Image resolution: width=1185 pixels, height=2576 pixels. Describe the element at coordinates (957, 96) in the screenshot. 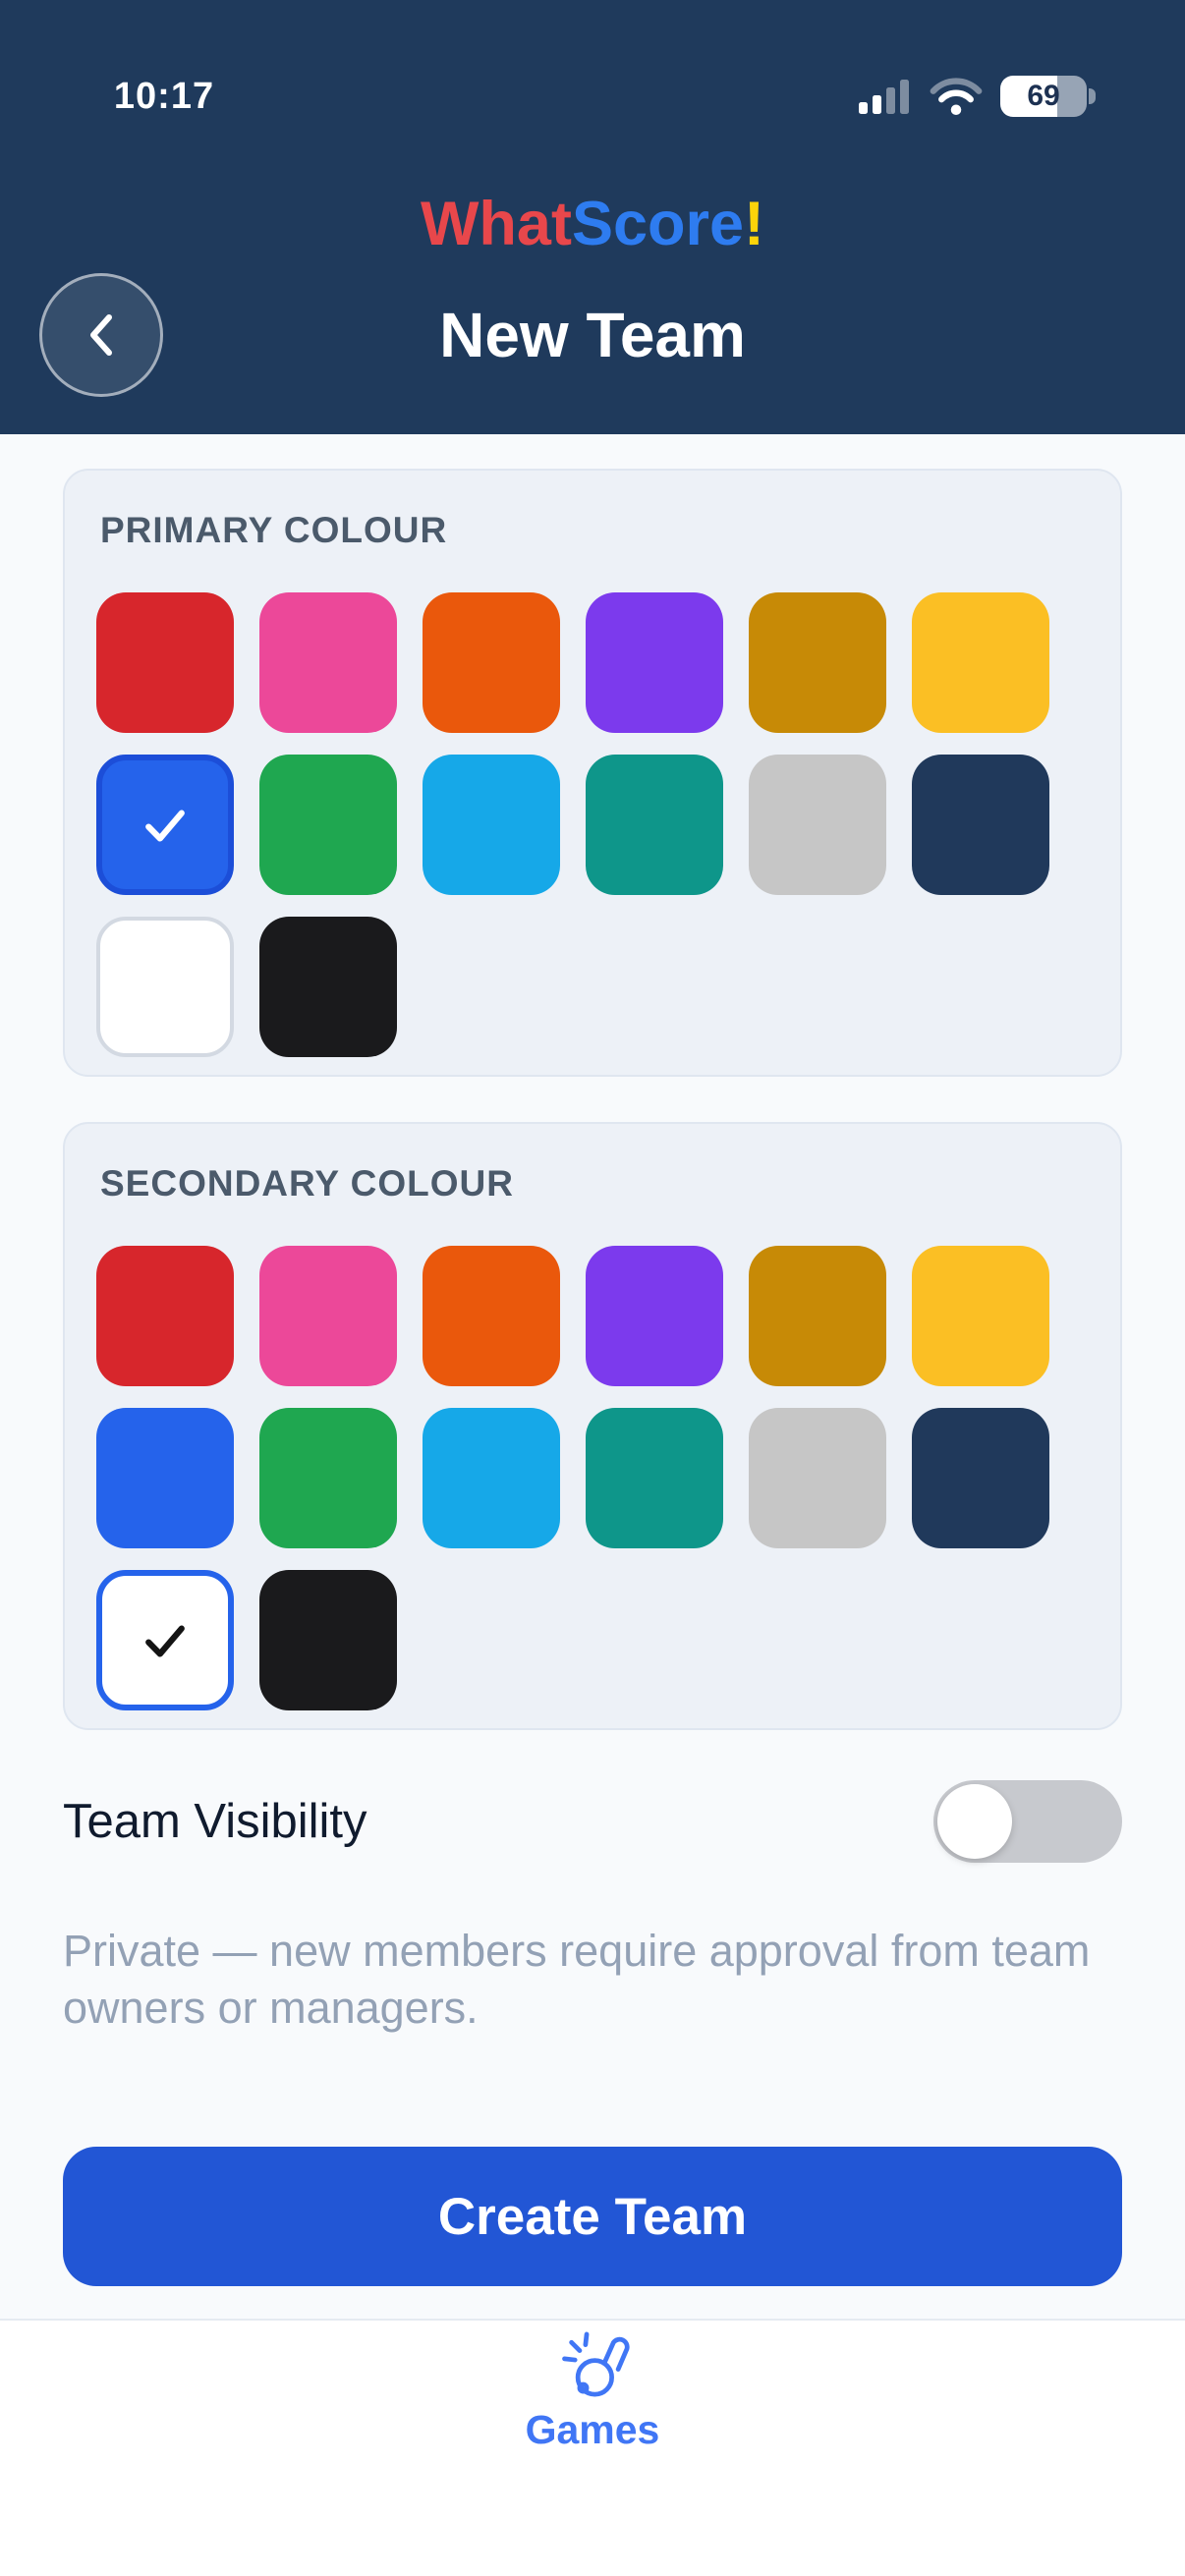

I see `wifi-icon` at that location.